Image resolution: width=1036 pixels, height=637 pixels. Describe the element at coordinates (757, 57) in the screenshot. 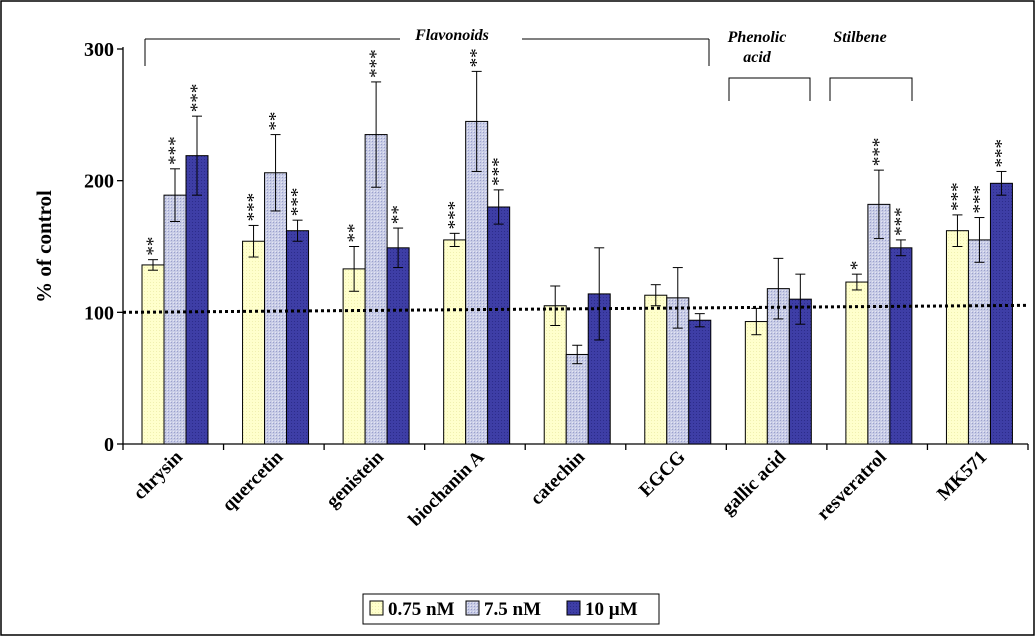

I see `group-label-acid: acid` at that location.